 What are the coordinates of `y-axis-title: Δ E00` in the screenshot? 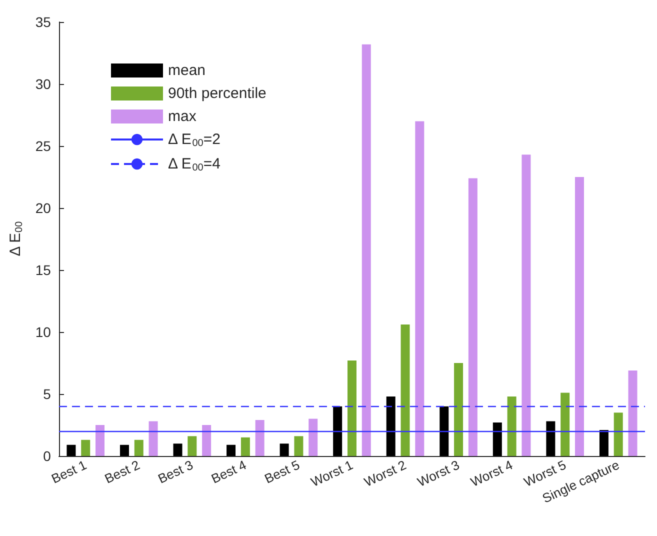 It's located at (16, 238).